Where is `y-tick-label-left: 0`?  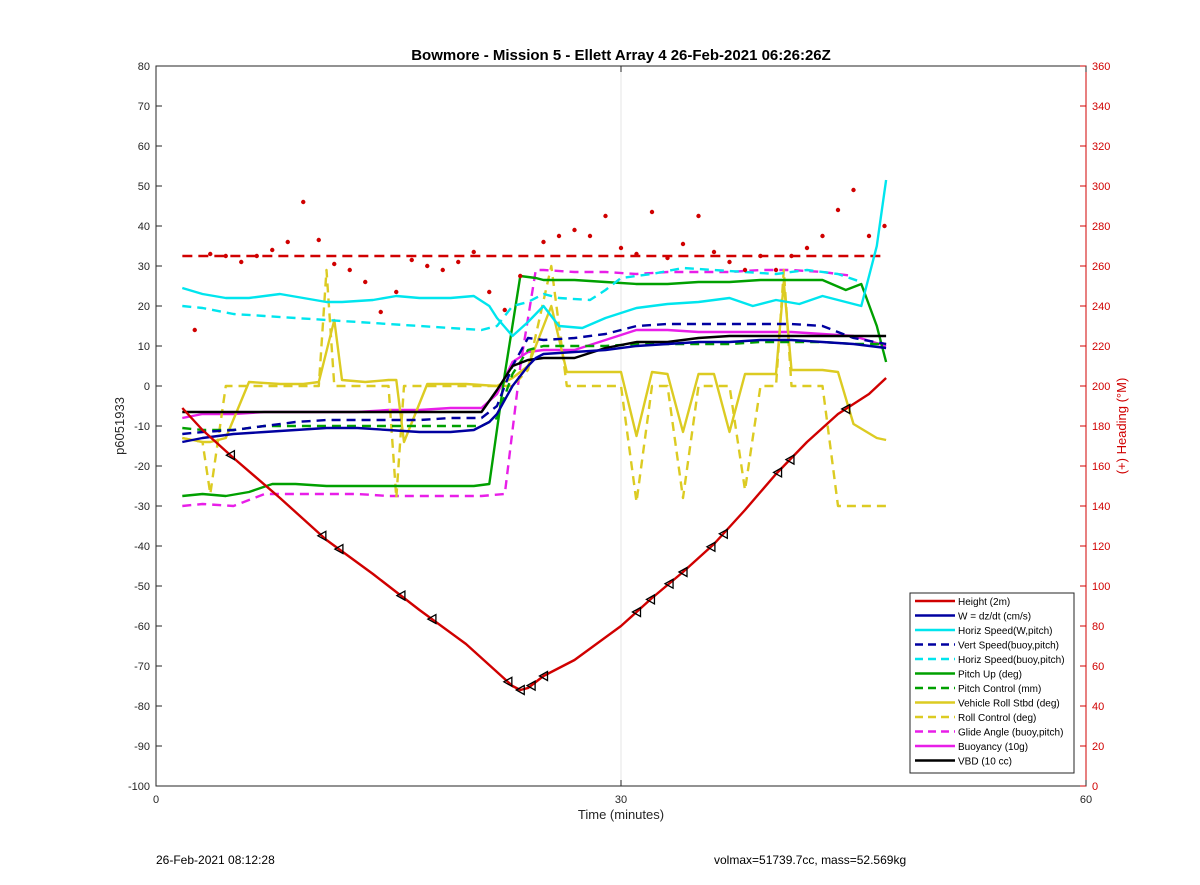
y-tick-label-left: 0 is located at coordinates (147, 387).